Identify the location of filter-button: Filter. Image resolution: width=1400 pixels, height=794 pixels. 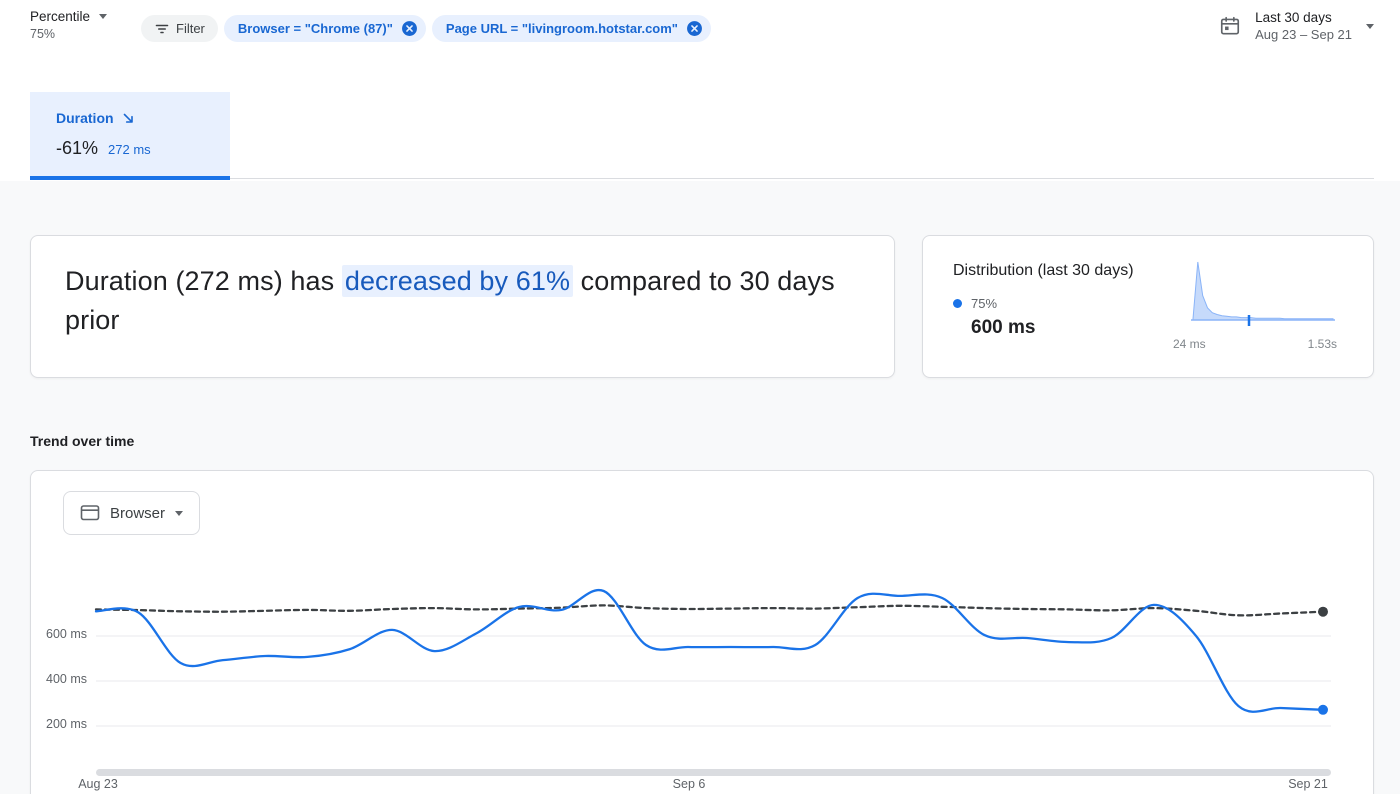
(179, 28).